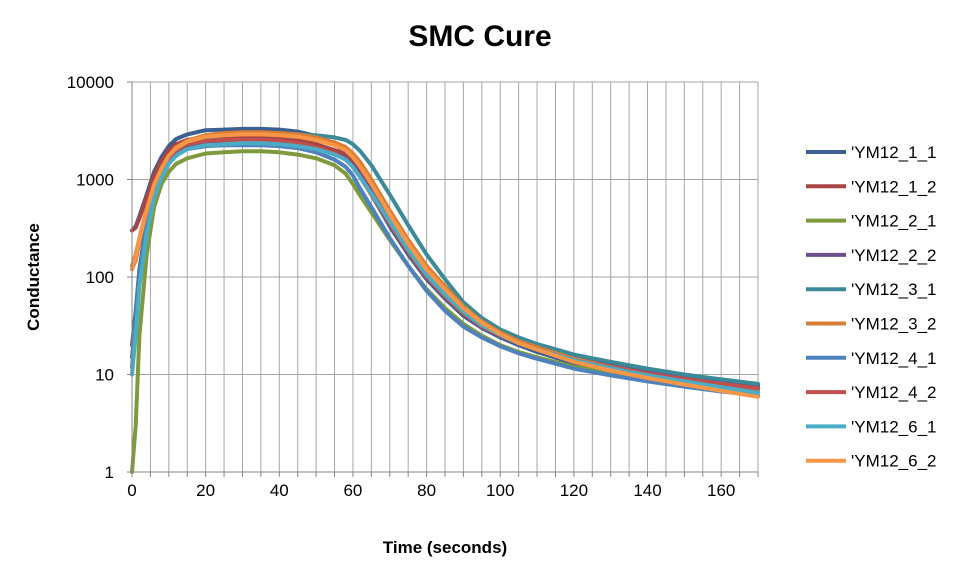 Image resolution: width=963 pixels, height=577 pixels. What do you see at coordinates (95, 180) in the screenshot?
I see `y-tick-label: 1000` at bounding box center [95, 180].